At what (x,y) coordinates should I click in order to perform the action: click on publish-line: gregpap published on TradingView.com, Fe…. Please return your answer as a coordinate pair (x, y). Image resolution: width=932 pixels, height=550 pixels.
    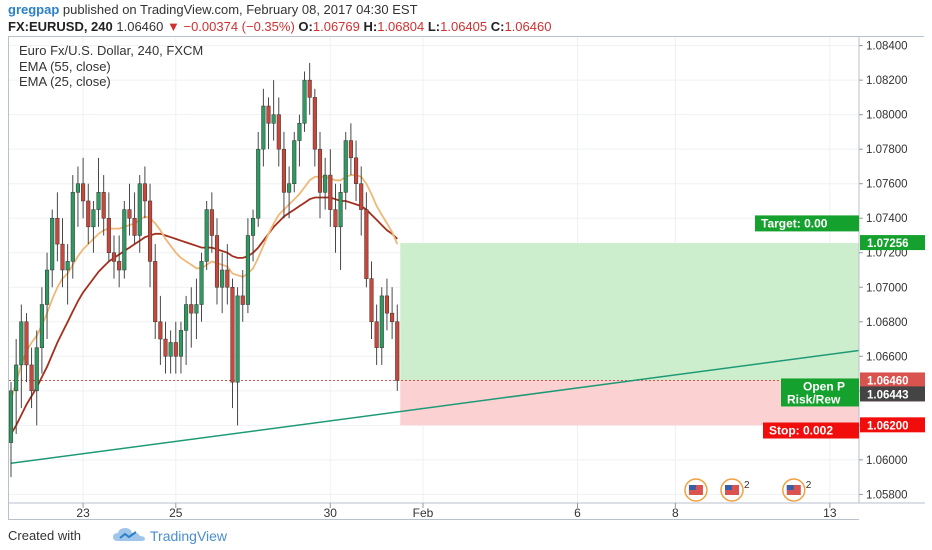
    Looking at the image, I should click on (213, 9).